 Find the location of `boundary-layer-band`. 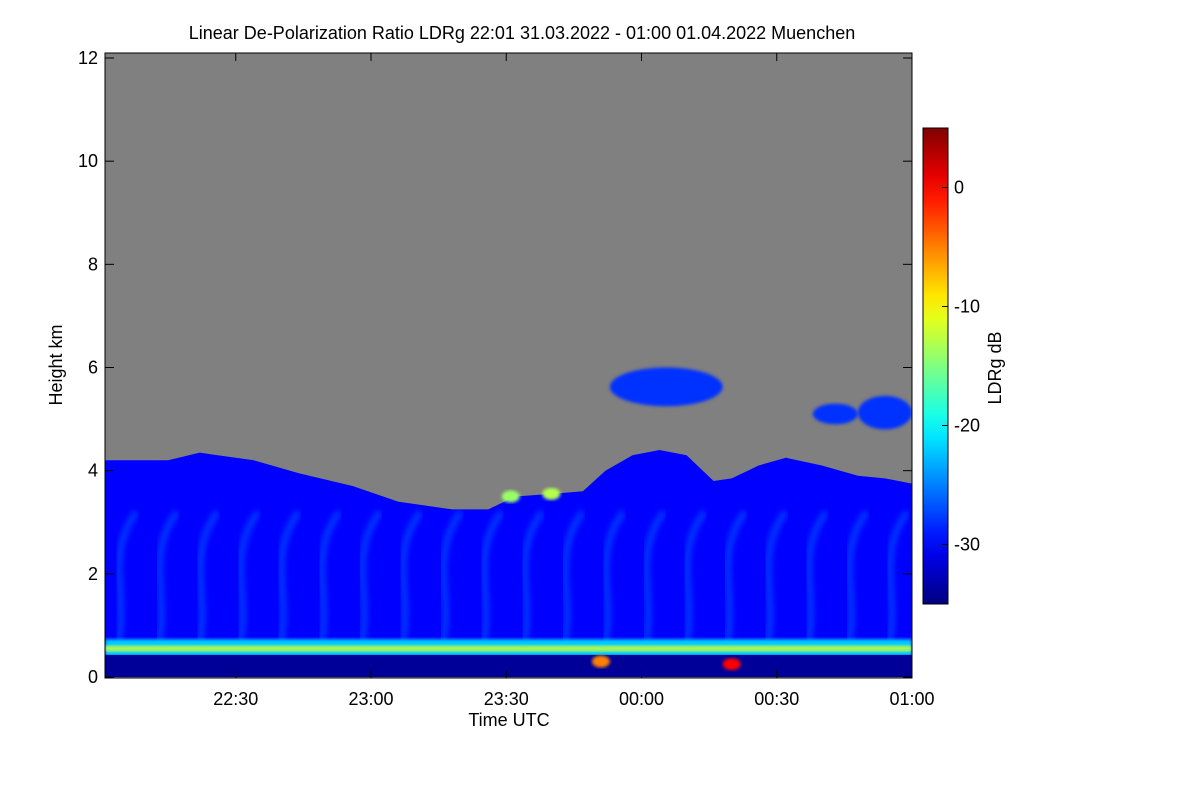

boundary-layer-band is located at coordinates (508, 648).